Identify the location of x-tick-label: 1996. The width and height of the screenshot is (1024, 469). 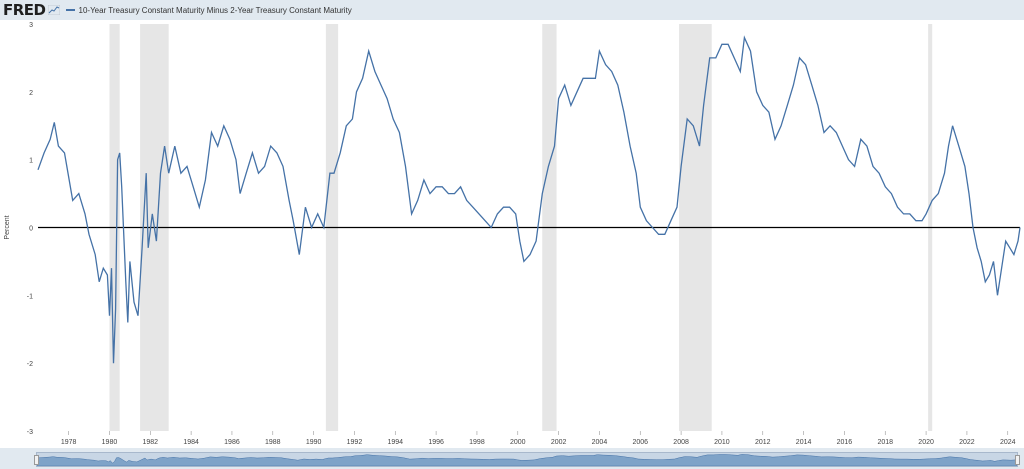
(436, 442).